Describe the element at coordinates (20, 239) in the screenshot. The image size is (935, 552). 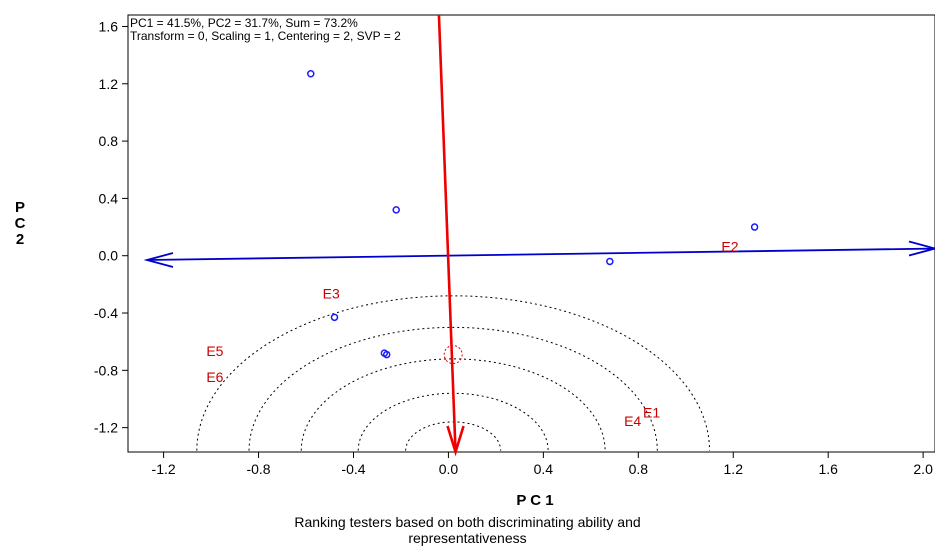
I see `y-axis-title-line-3: 2` at that location.